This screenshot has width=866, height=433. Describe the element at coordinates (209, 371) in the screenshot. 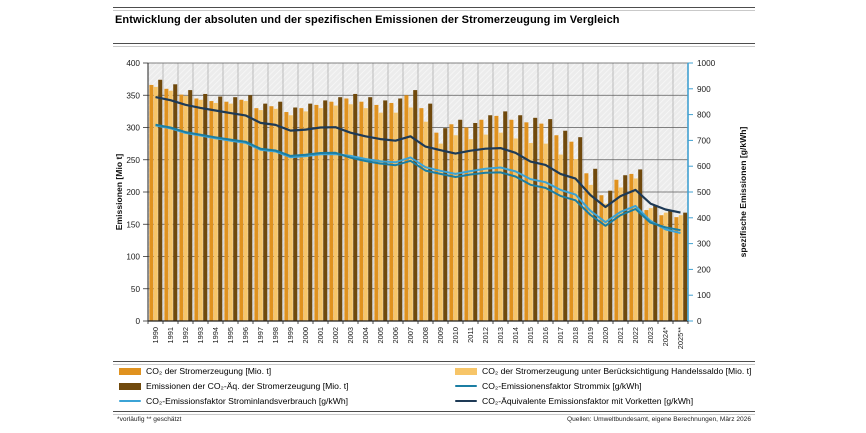

I see `legend-label: CO₂ der Stromerzeugung [Mio. t]` at that location.